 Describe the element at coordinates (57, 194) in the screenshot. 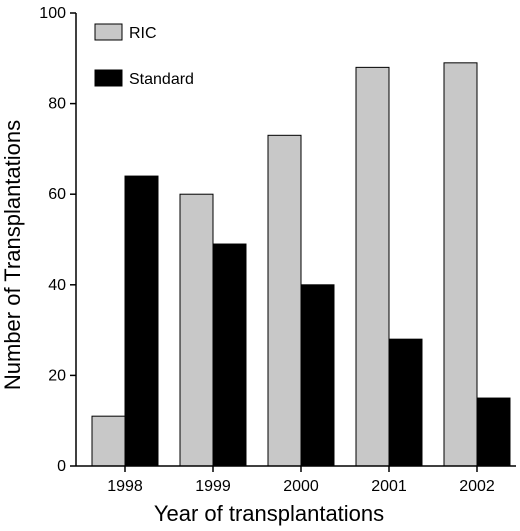

I see `y-tick-label-60: 60` at that location.